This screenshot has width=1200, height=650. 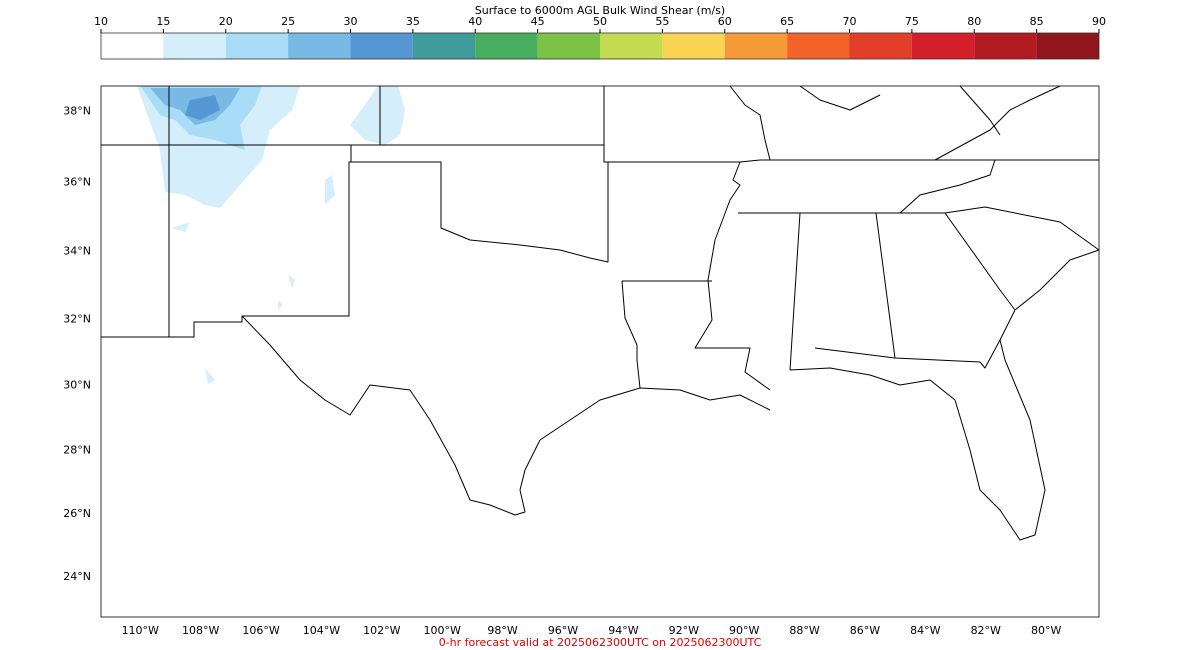 What do you see at coordinates (684, 630) in the screenshot?
I see `lon-label: 92°W` at bounding box center [684, 630].